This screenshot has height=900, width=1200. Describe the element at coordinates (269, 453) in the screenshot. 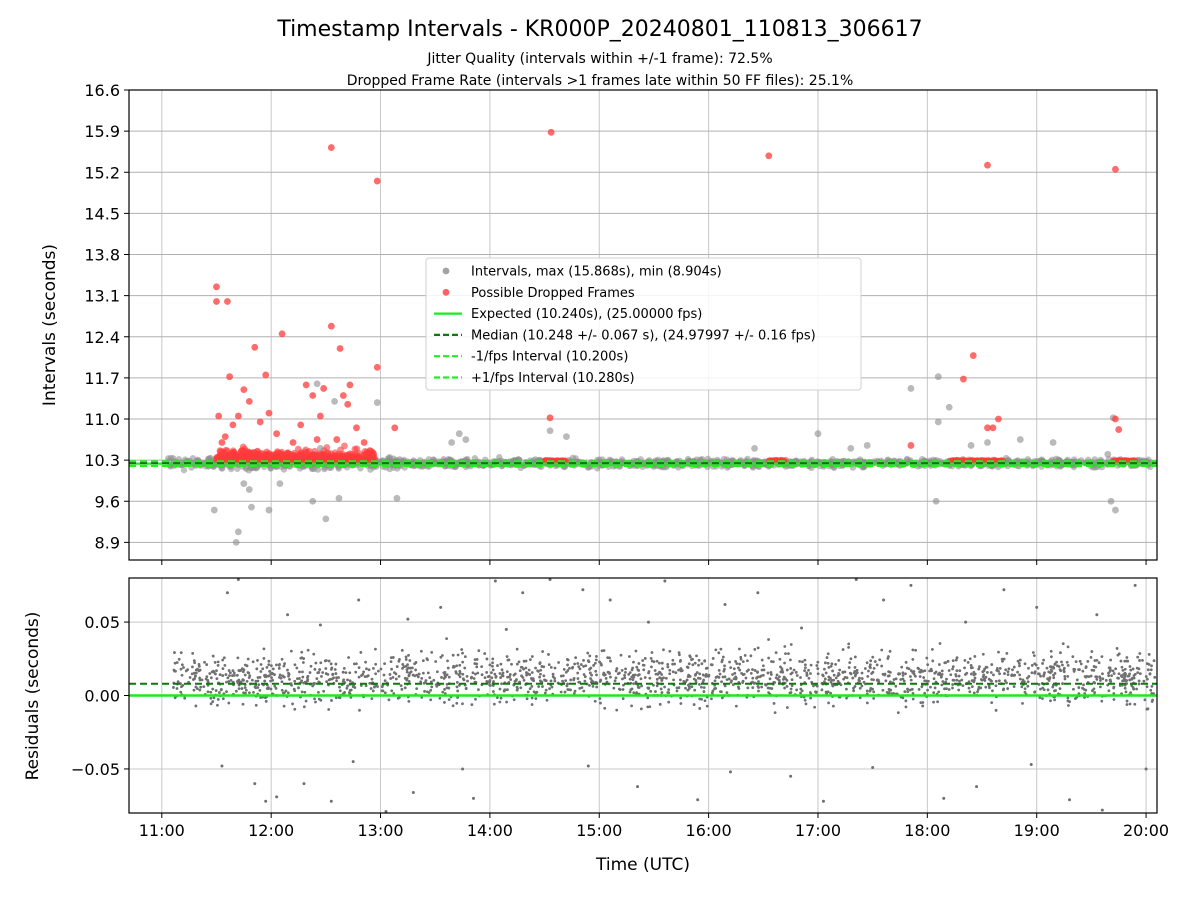

I see `dropped-frame-point` at that location.